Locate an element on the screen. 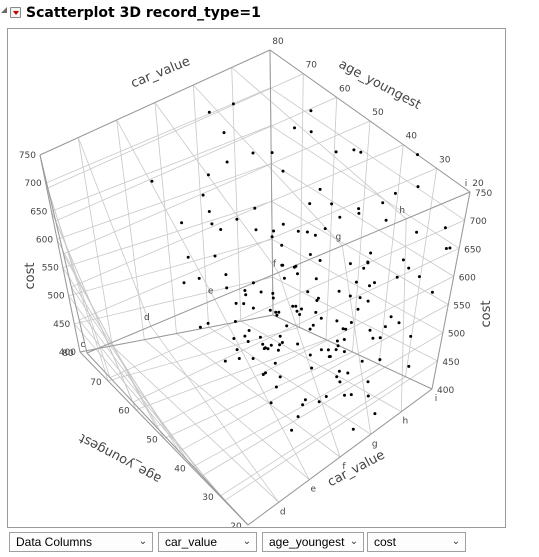 Image resolution: width=539 pixels, height=557 pixels. tick-label: i is located at coordinates (436, 399).